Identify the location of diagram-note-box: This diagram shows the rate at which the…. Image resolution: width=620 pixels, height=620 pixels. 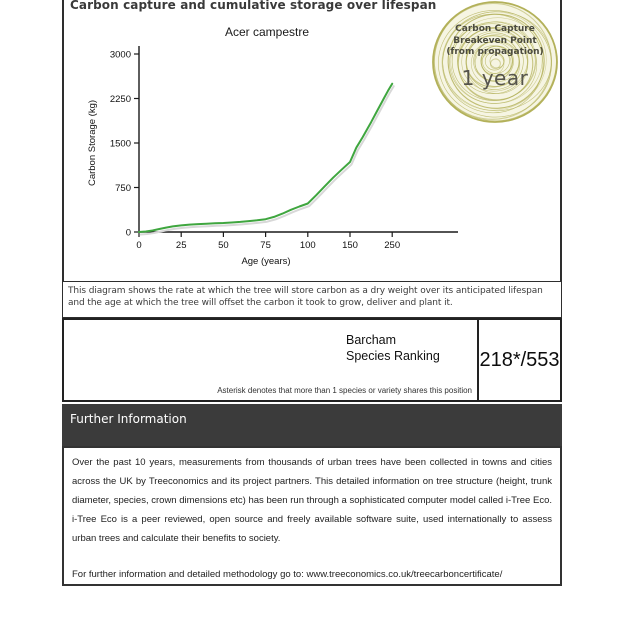
(312, 299).